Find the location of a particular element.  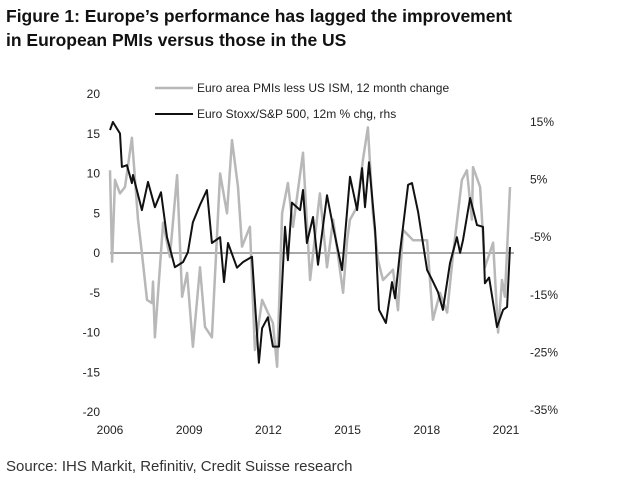

left-tick-label: 0 is located at coordinates (96, 253).